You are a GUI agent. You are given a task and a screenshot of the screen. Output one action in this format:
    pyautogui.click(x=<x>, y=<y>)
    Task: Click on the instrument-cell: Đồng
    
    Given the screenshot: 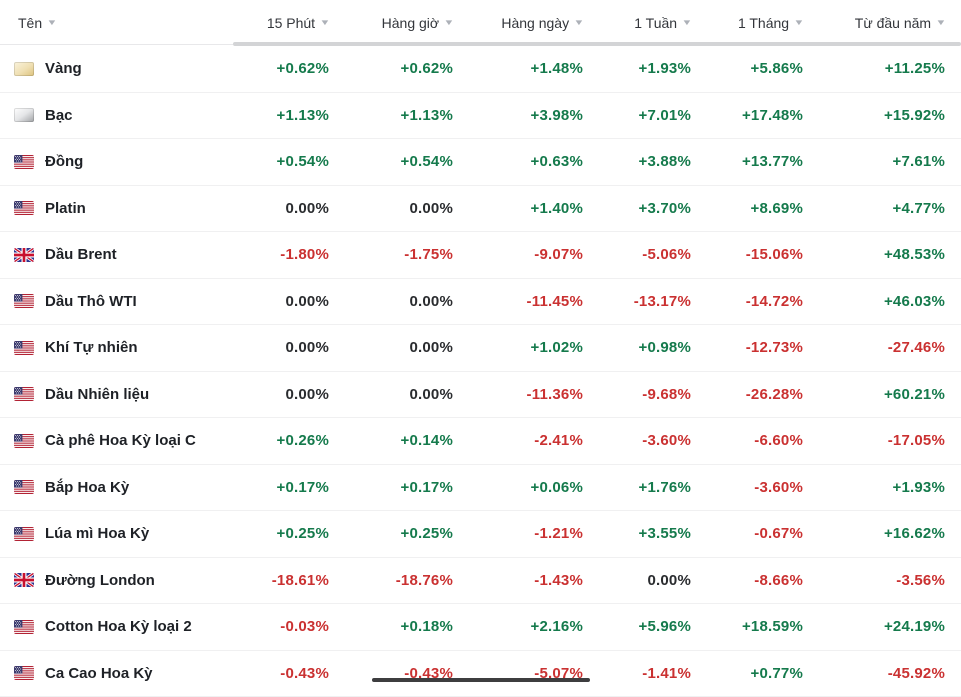 What is the action you would take?
    pyautogui.click(x=116, y=161)
    